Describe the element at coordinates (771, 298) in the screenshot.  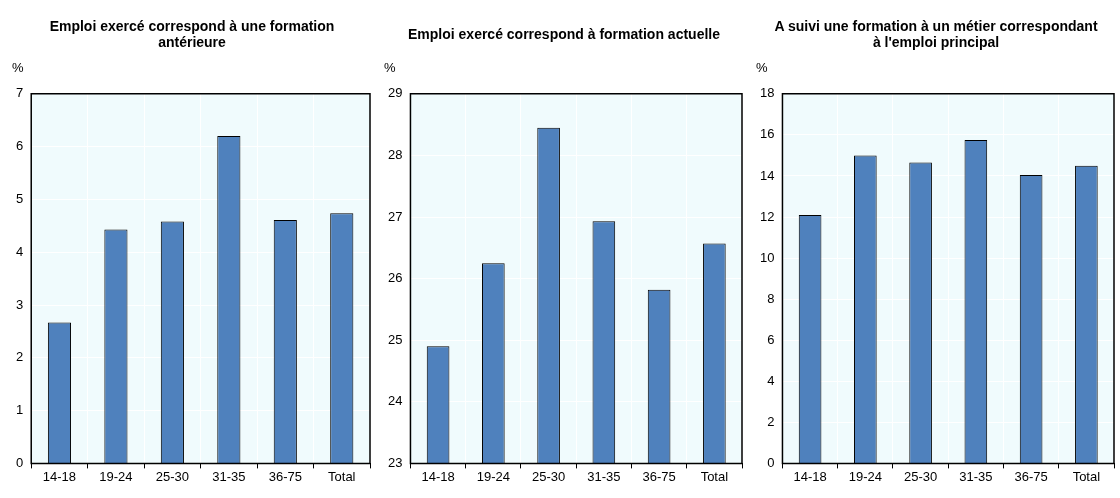
I see `y-tick-label: 8` at that location.